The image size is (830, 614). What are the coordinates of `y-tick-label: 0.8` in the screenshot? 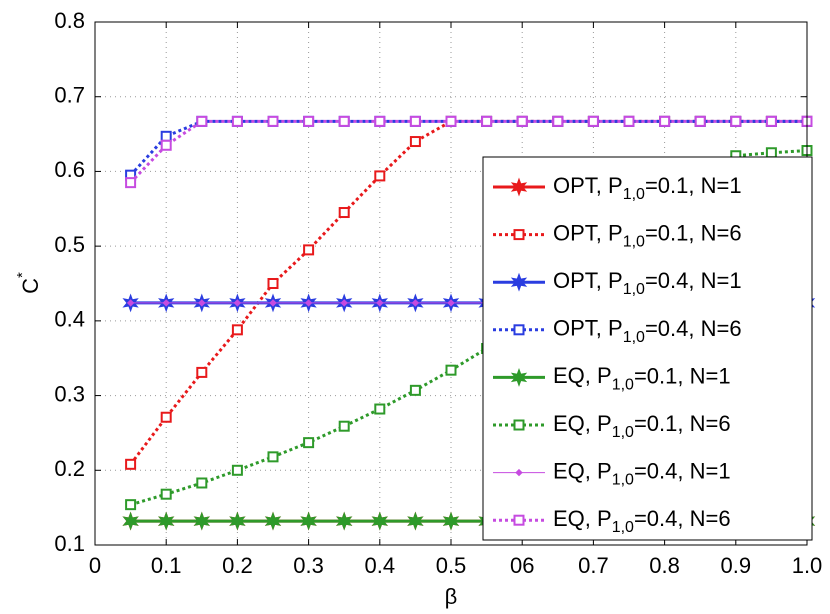 It's located at (69, 20).